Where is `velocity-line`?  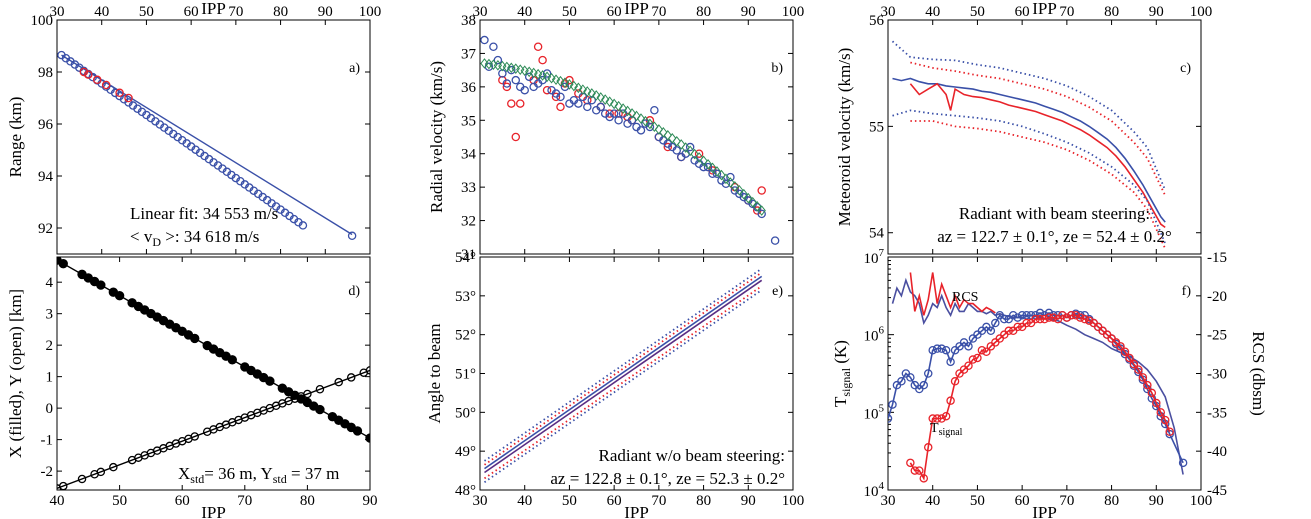 velocity-line is located at coordinates (1029, 150).